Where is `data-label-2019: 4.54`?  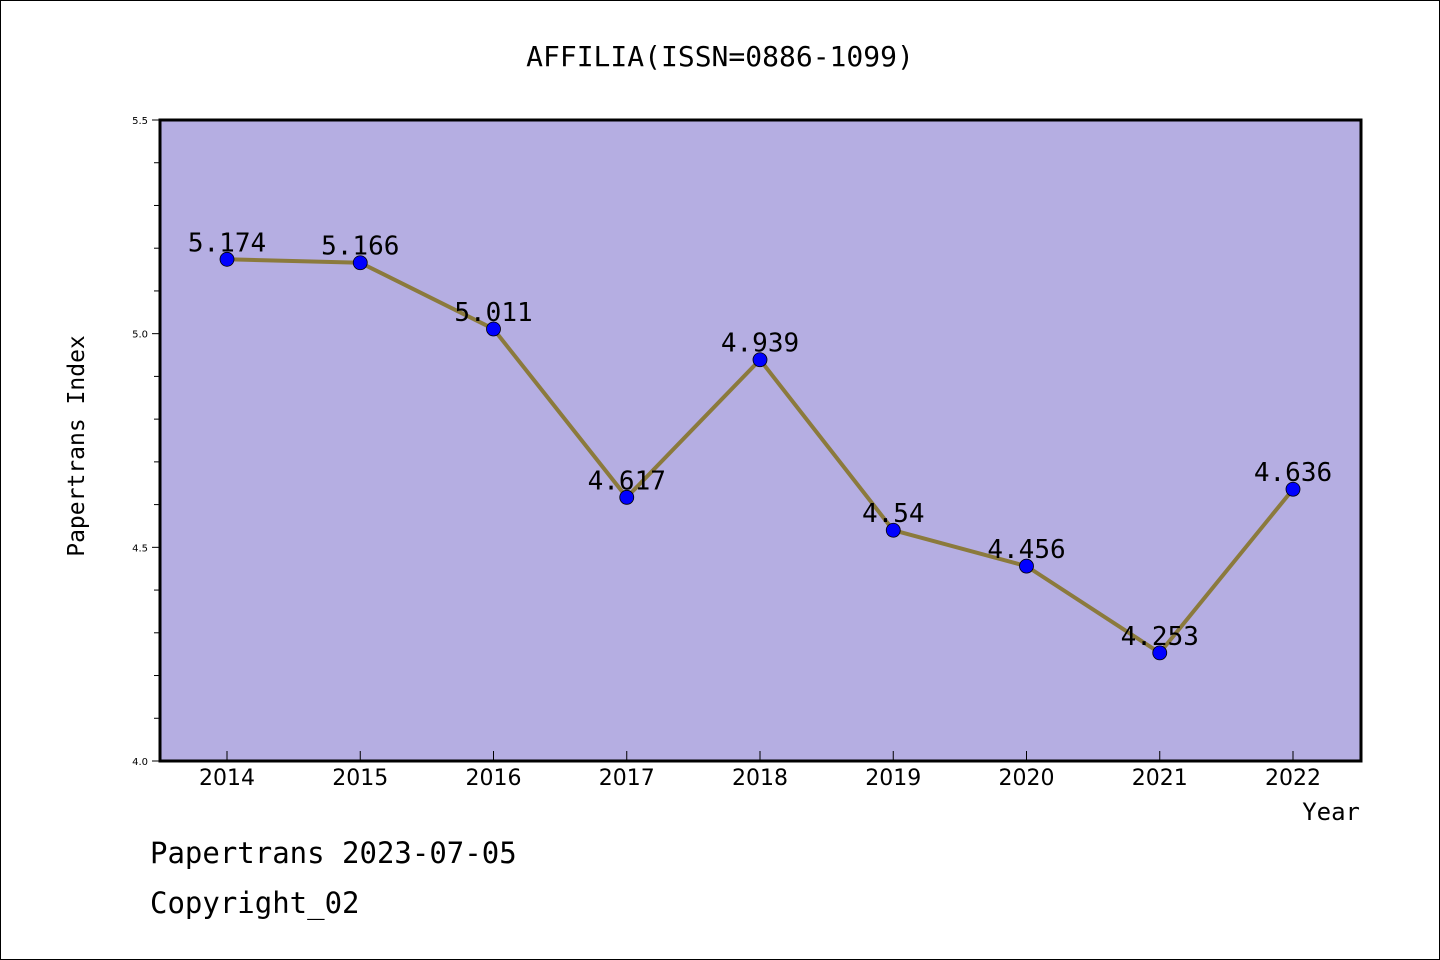
data-label-2019: 4.54 is located at coordinates (893, 514).